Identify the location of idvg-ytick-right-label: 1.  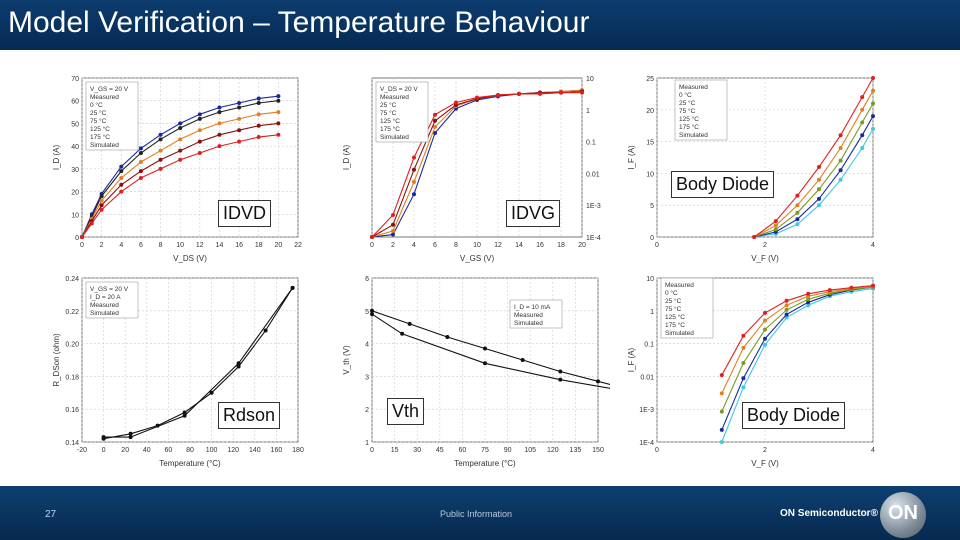
(588, 111).